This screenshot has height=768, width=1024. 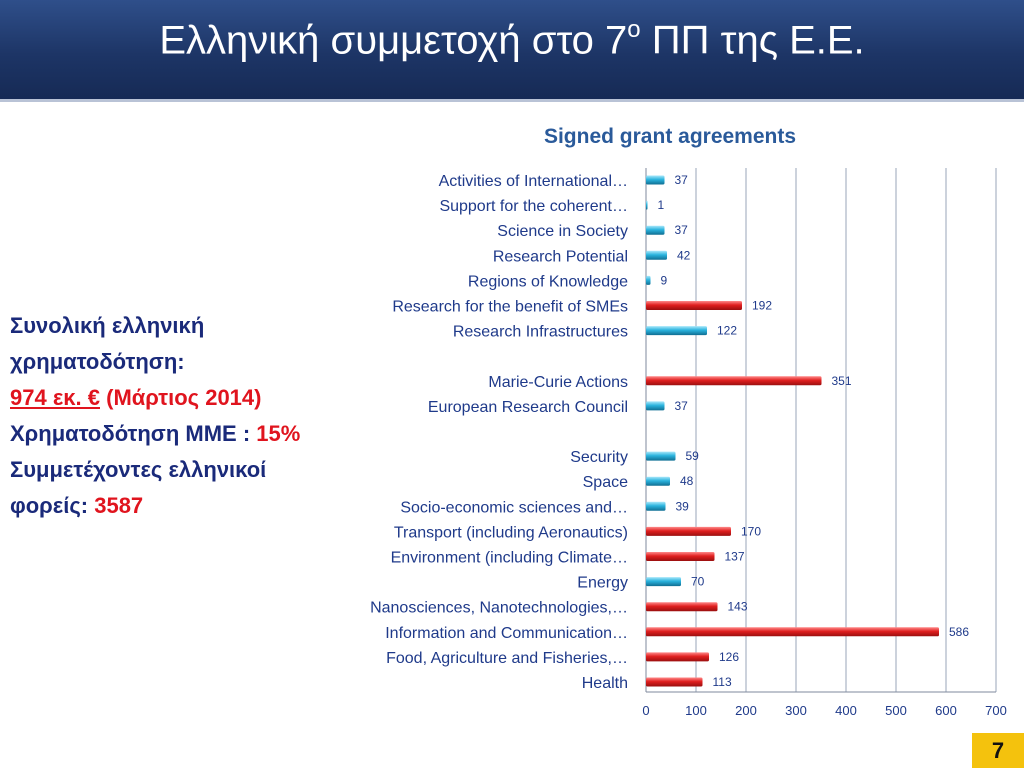 What do you see at coordinates (107, 325) in the screenshot?
I see `summary-line-1: Συνολική ελληνική` at bounding box center [107, 325].